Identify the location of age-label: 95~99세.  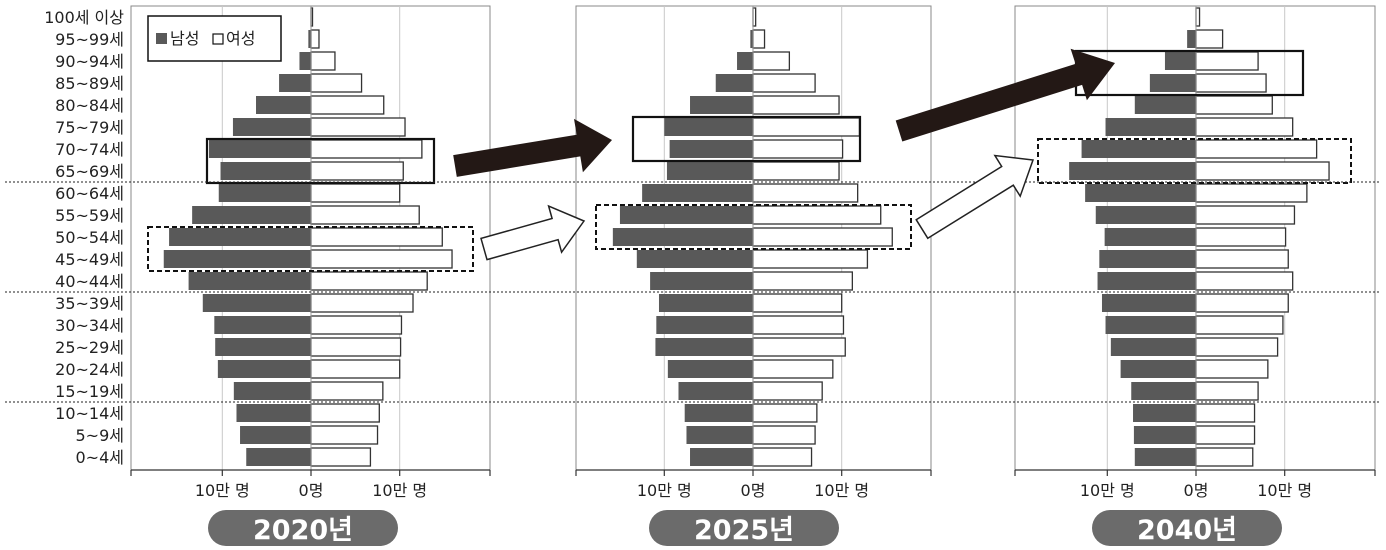
(89, 39).